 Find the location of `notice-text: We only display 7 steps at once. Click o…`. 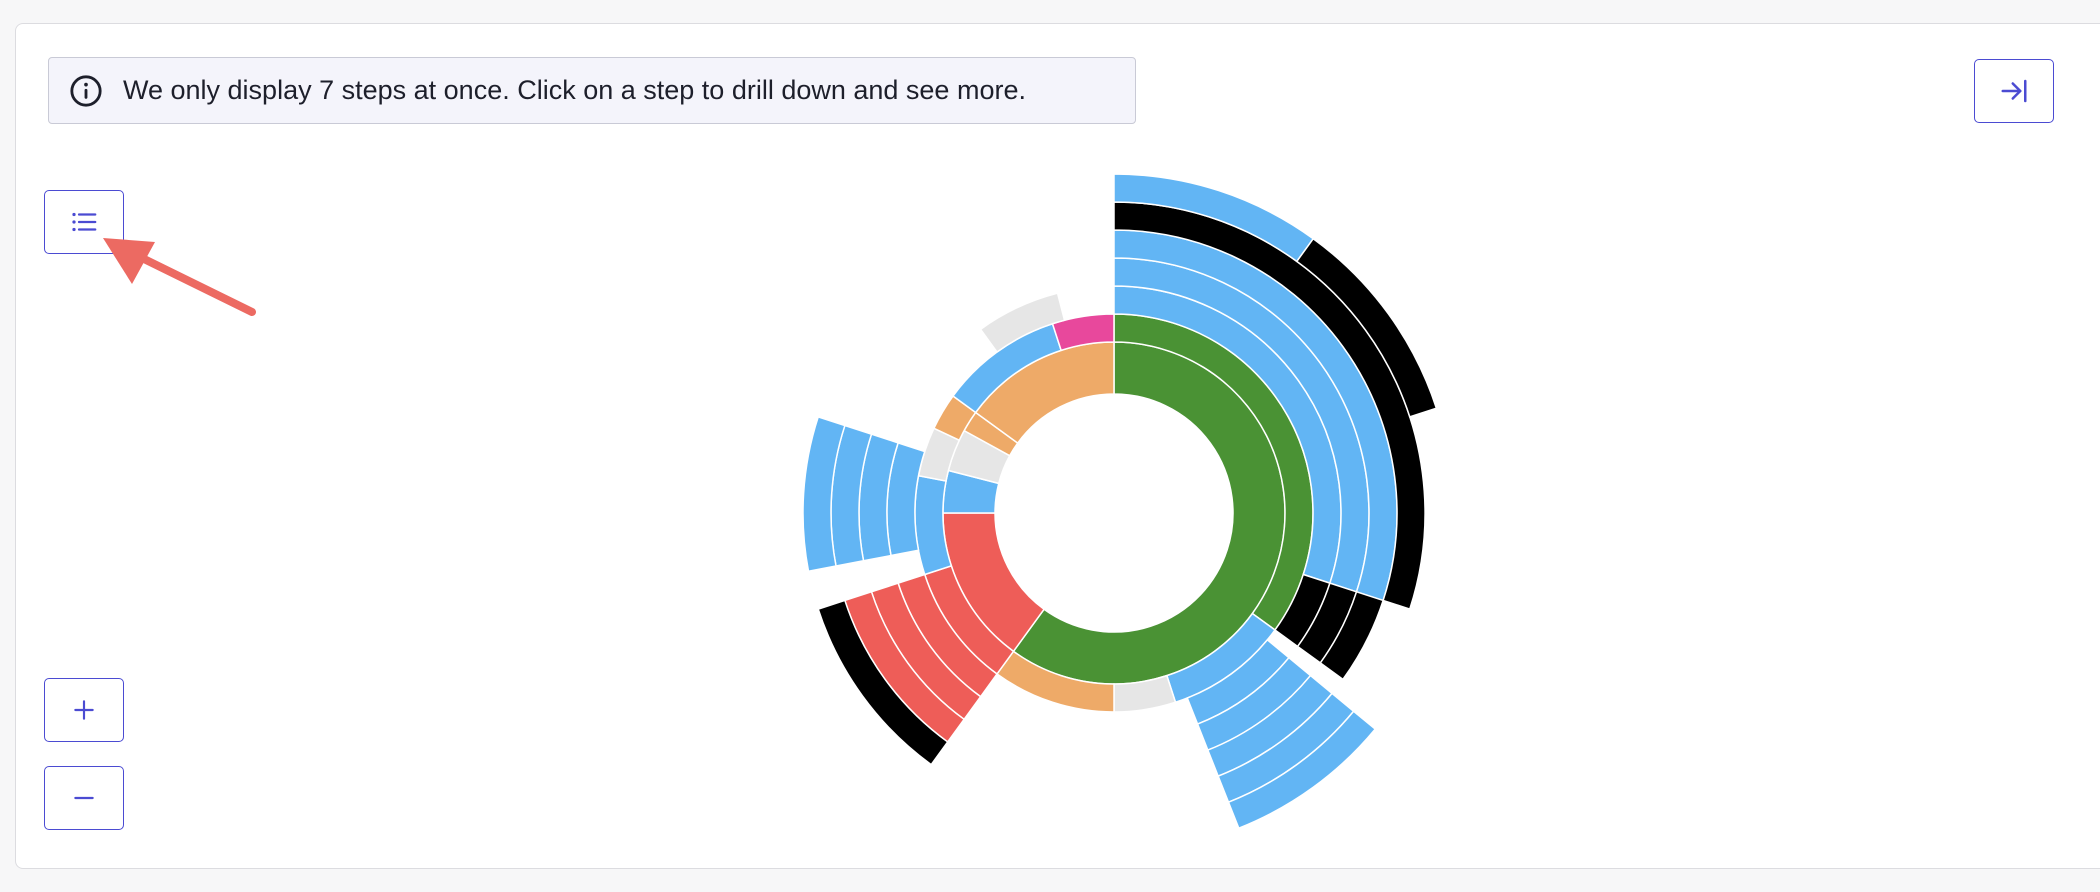

notice-text: We only display 7 steps at once. Click o… is located at coordinates (574, 90).